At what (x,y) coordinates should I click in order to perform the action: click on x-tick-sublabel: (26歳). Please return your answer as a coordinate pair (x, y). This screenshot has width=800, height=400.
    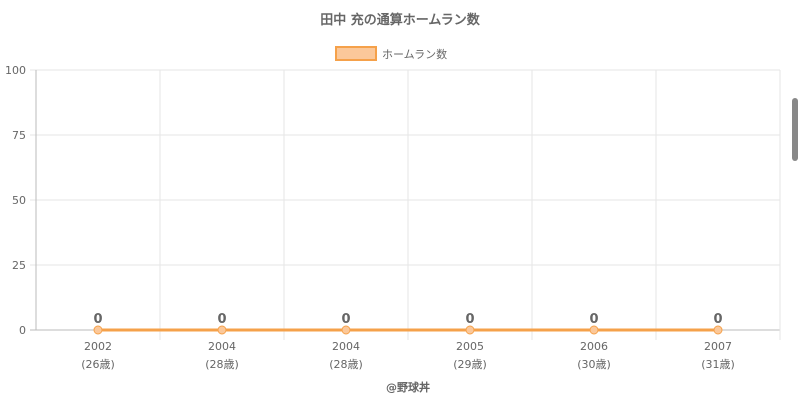
    Looking at the image, I should click on (98, 364).